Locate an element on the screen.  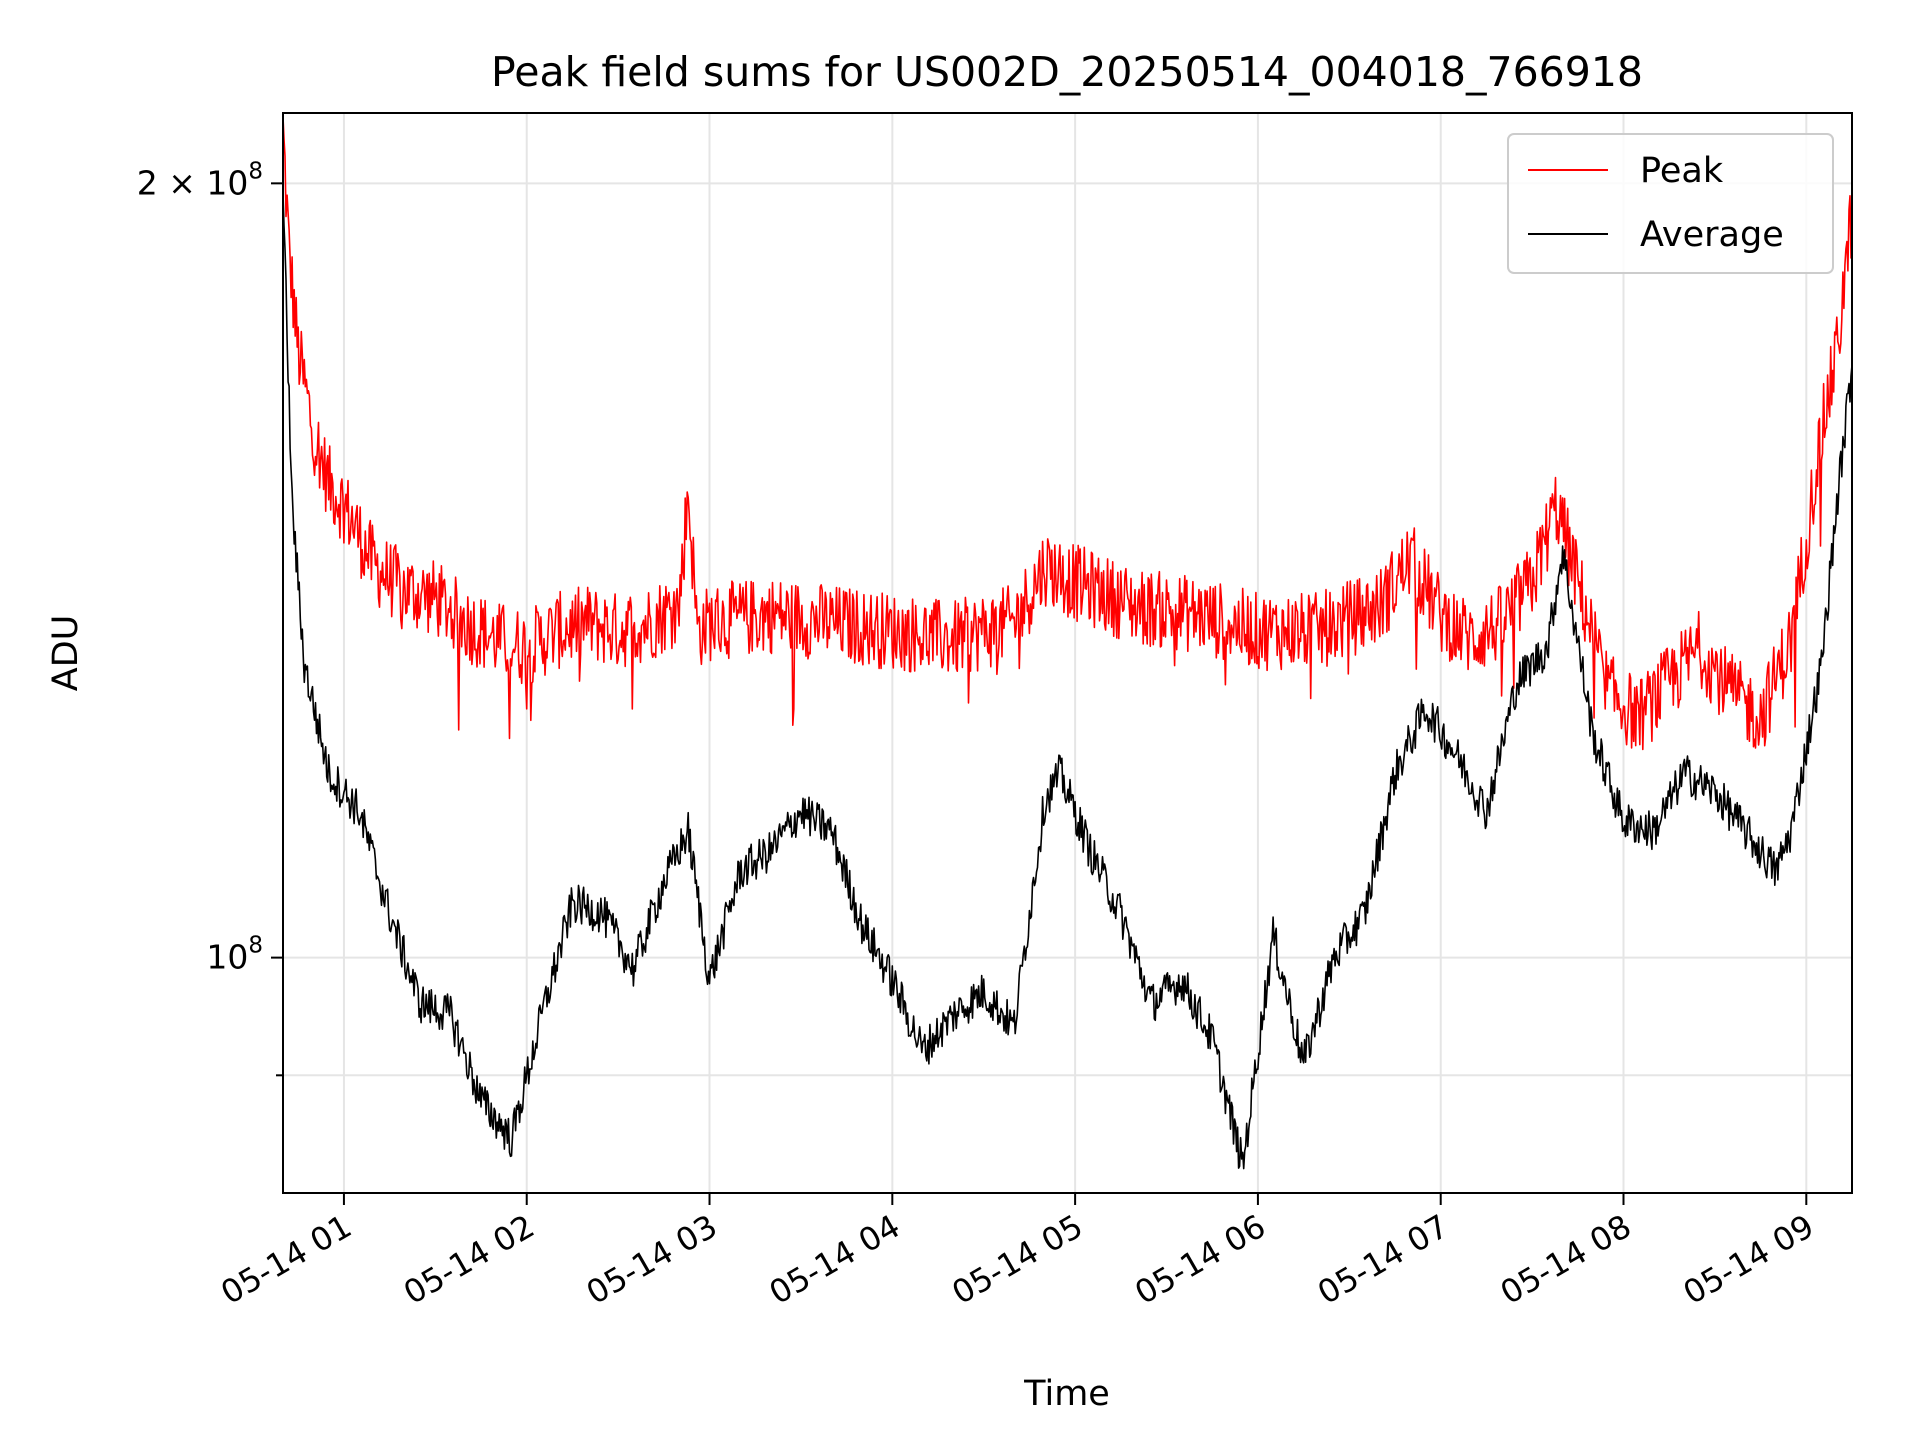
y-tick-label-base: 2 × 10 is located at coordinates (193, 182).